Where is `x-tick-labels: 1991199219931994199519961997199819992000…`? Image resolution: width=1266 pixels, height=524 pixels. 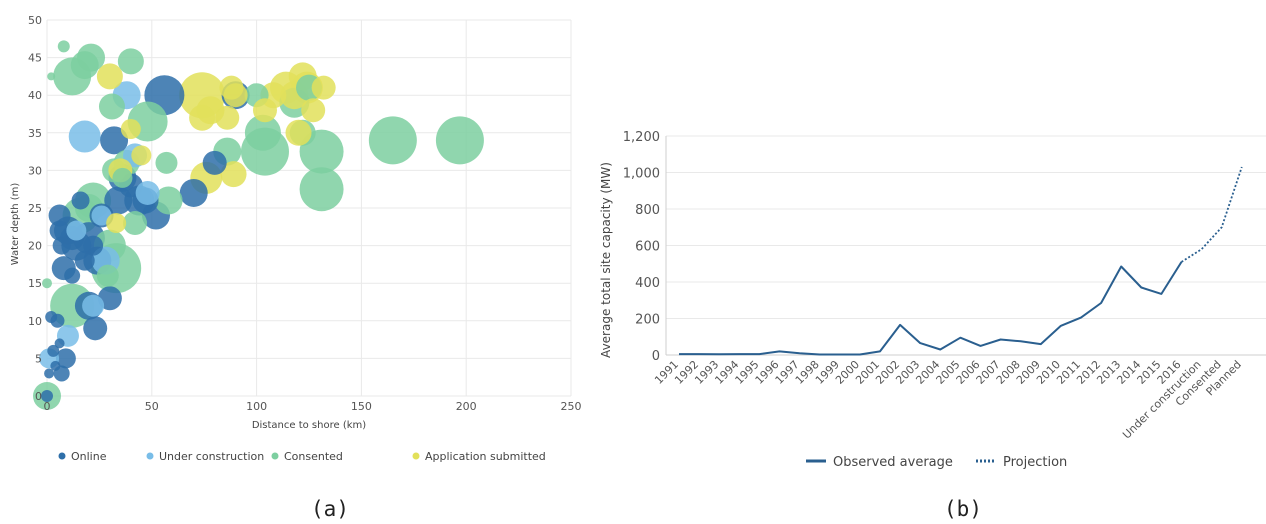
x-tick-labels: 1991199219931994199519961997199819992000… is located at coordinates (948, 400).